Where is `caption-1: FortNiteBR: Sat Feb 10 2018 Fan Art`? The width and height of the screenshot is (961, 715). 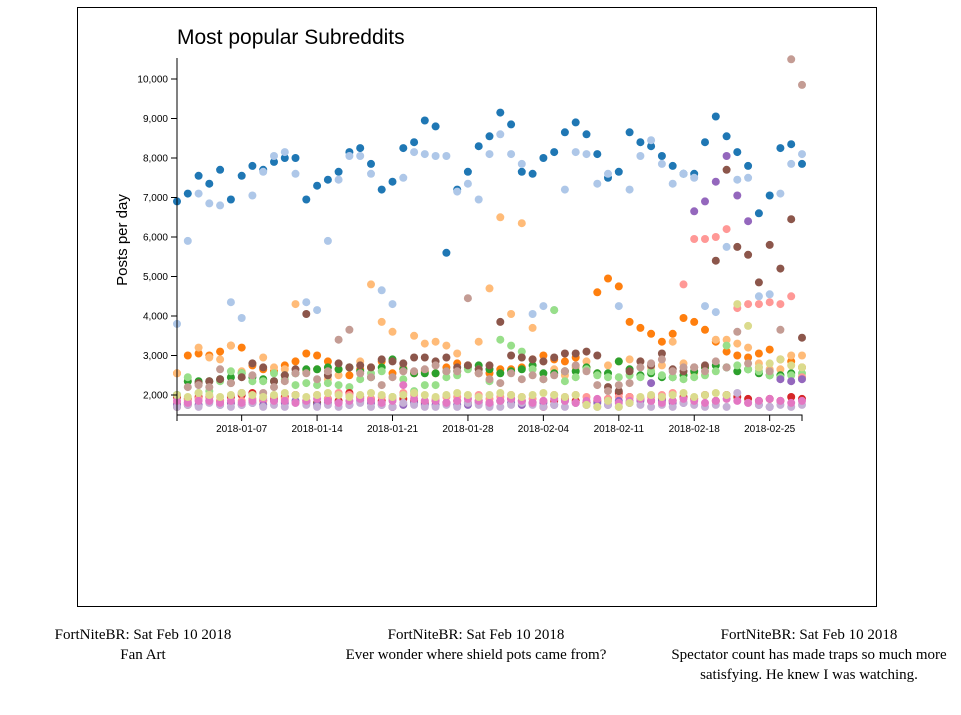 caption-1: FortNiteBR: Sat Feb 10 2018 Fan Art is located at coordinates (146, 645).